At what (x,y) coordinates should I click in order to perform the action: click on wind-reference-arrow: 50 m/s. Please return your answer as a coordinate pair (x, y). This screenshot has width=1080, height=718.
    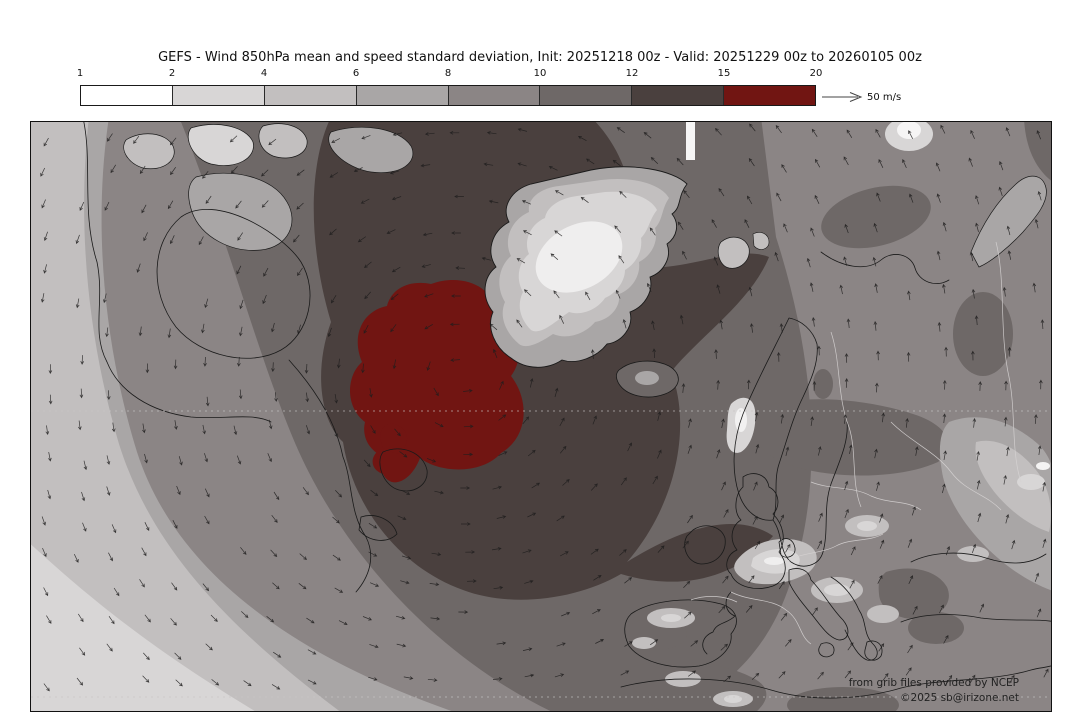
    Looking at the image, I should click on (861, 97).